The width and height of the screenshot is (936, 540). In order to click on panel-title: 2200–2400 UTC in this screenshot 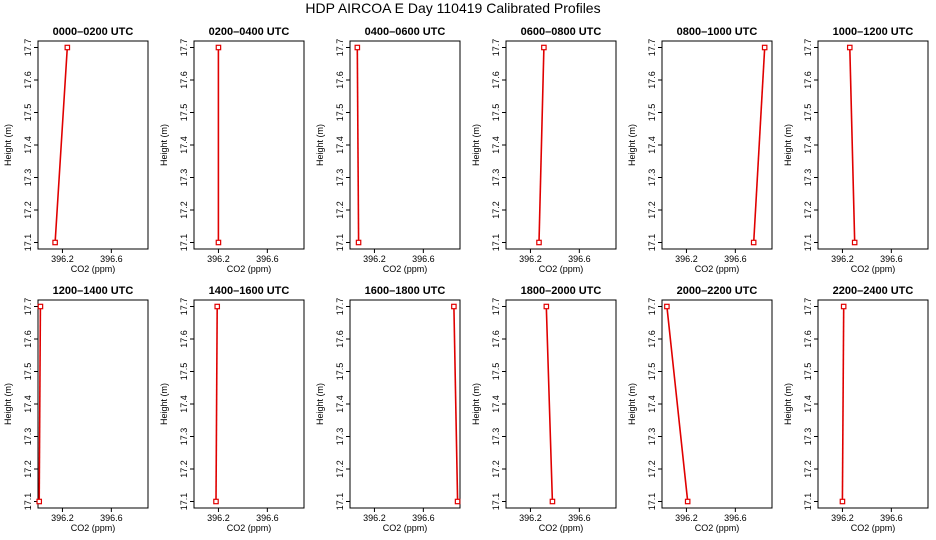, I will do `click(873, 291)`.